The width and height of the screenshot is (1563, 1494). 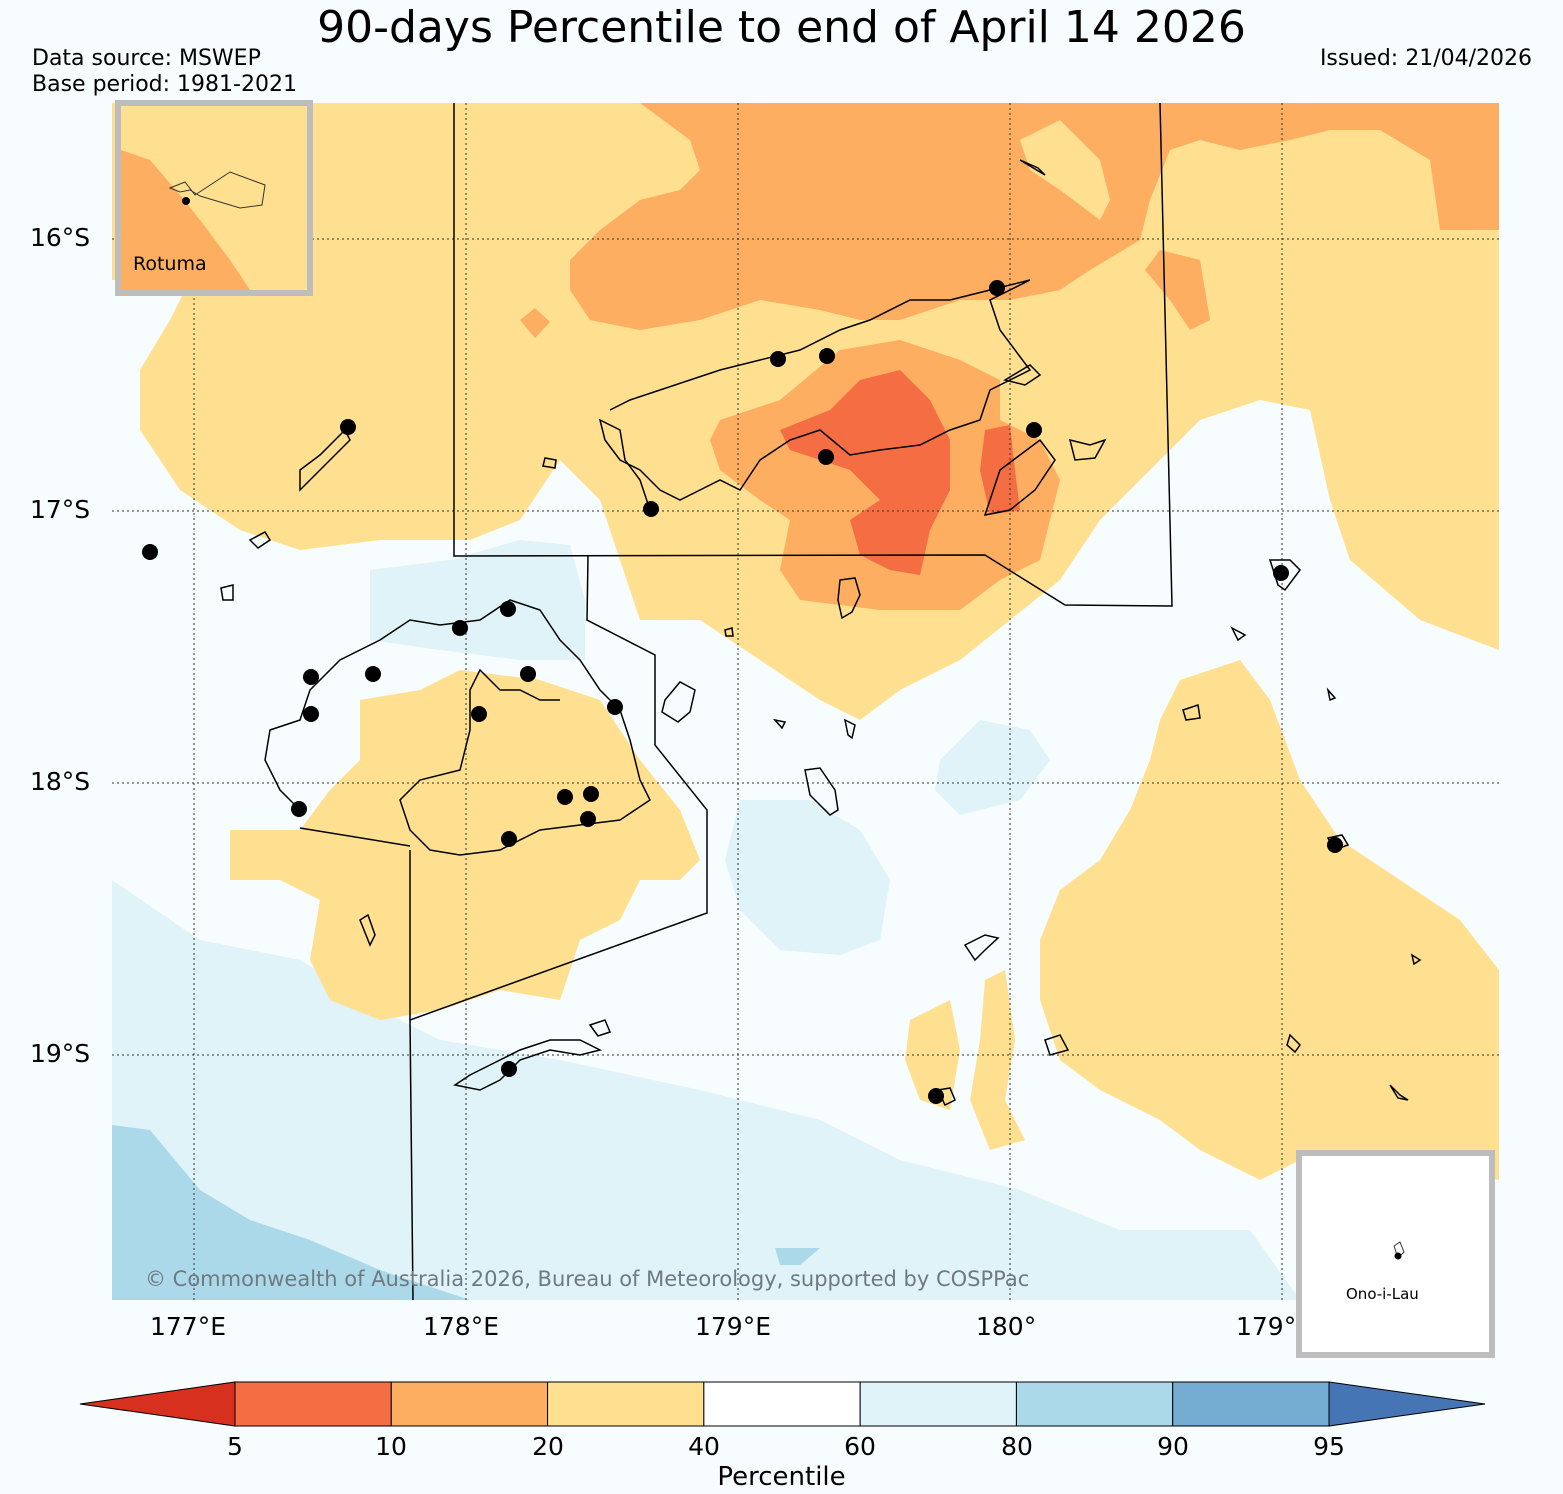 I want to click on field-20-40-vitilevu, so click(x=465, y=845).